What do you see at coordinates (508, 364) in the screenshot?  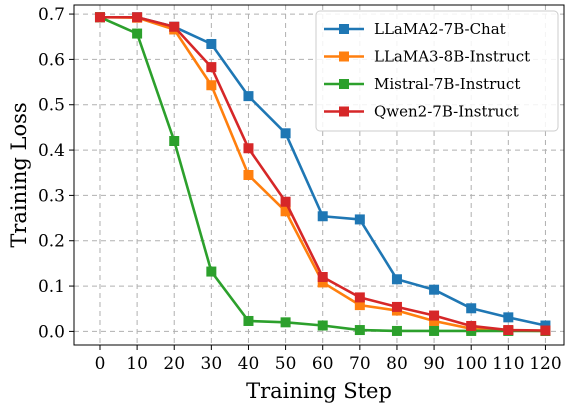 I see `x-tick-label: 110` at bounding box center [508, 364].